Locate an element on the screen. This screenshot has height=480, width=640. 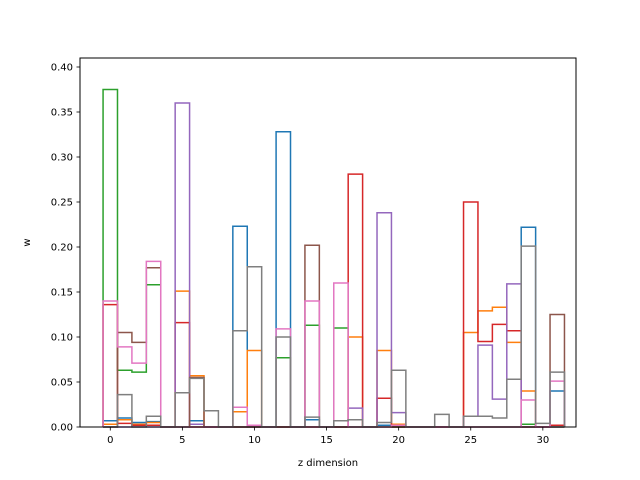
x-tick-label: 20 is located at coordinates (398, 440).